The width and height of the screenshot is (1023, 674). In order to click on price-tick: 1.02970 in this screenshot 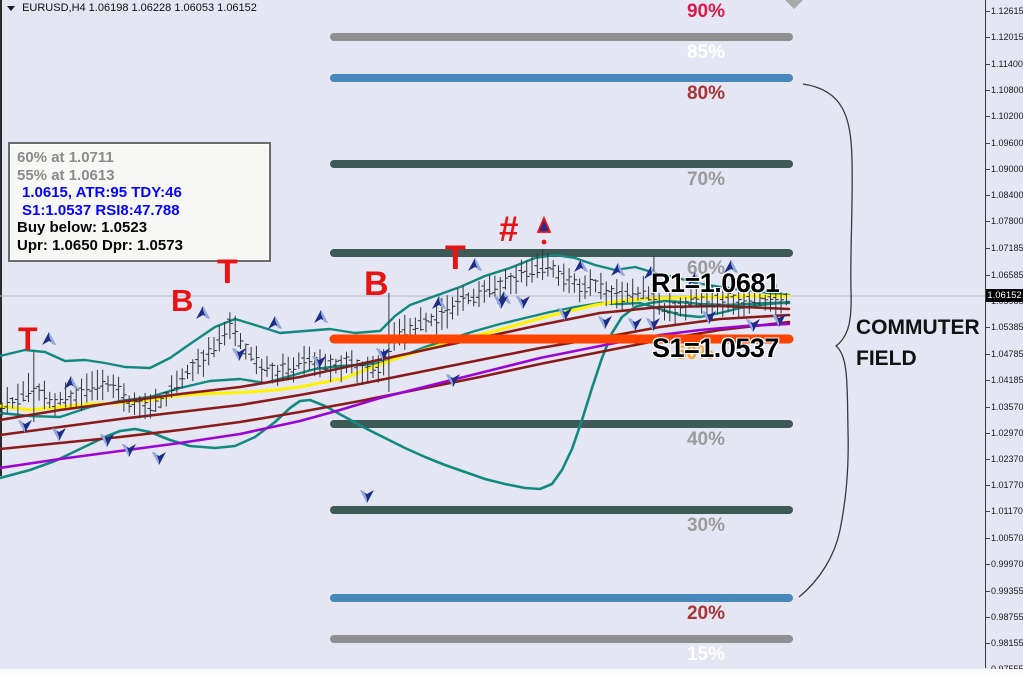, I will do `click(1004, 433)`.